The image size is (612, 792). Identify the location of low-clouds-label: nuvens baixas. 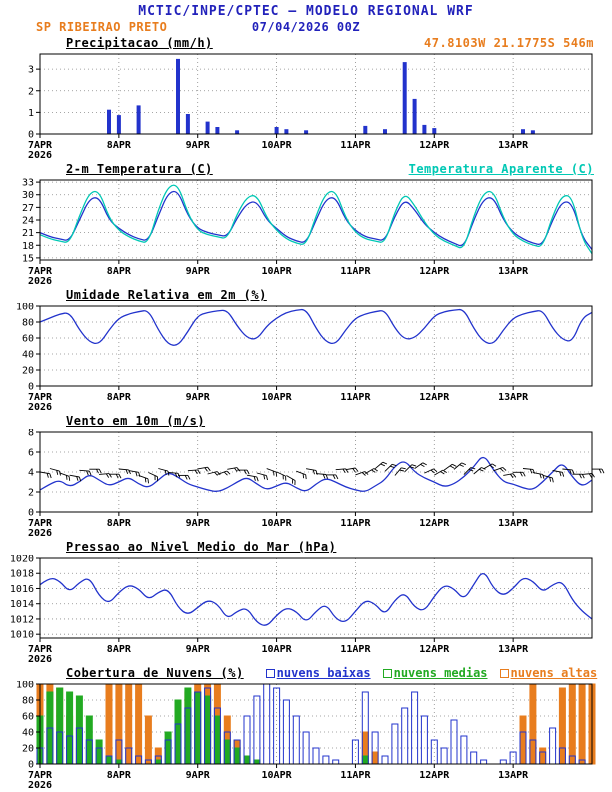
(323, 673).